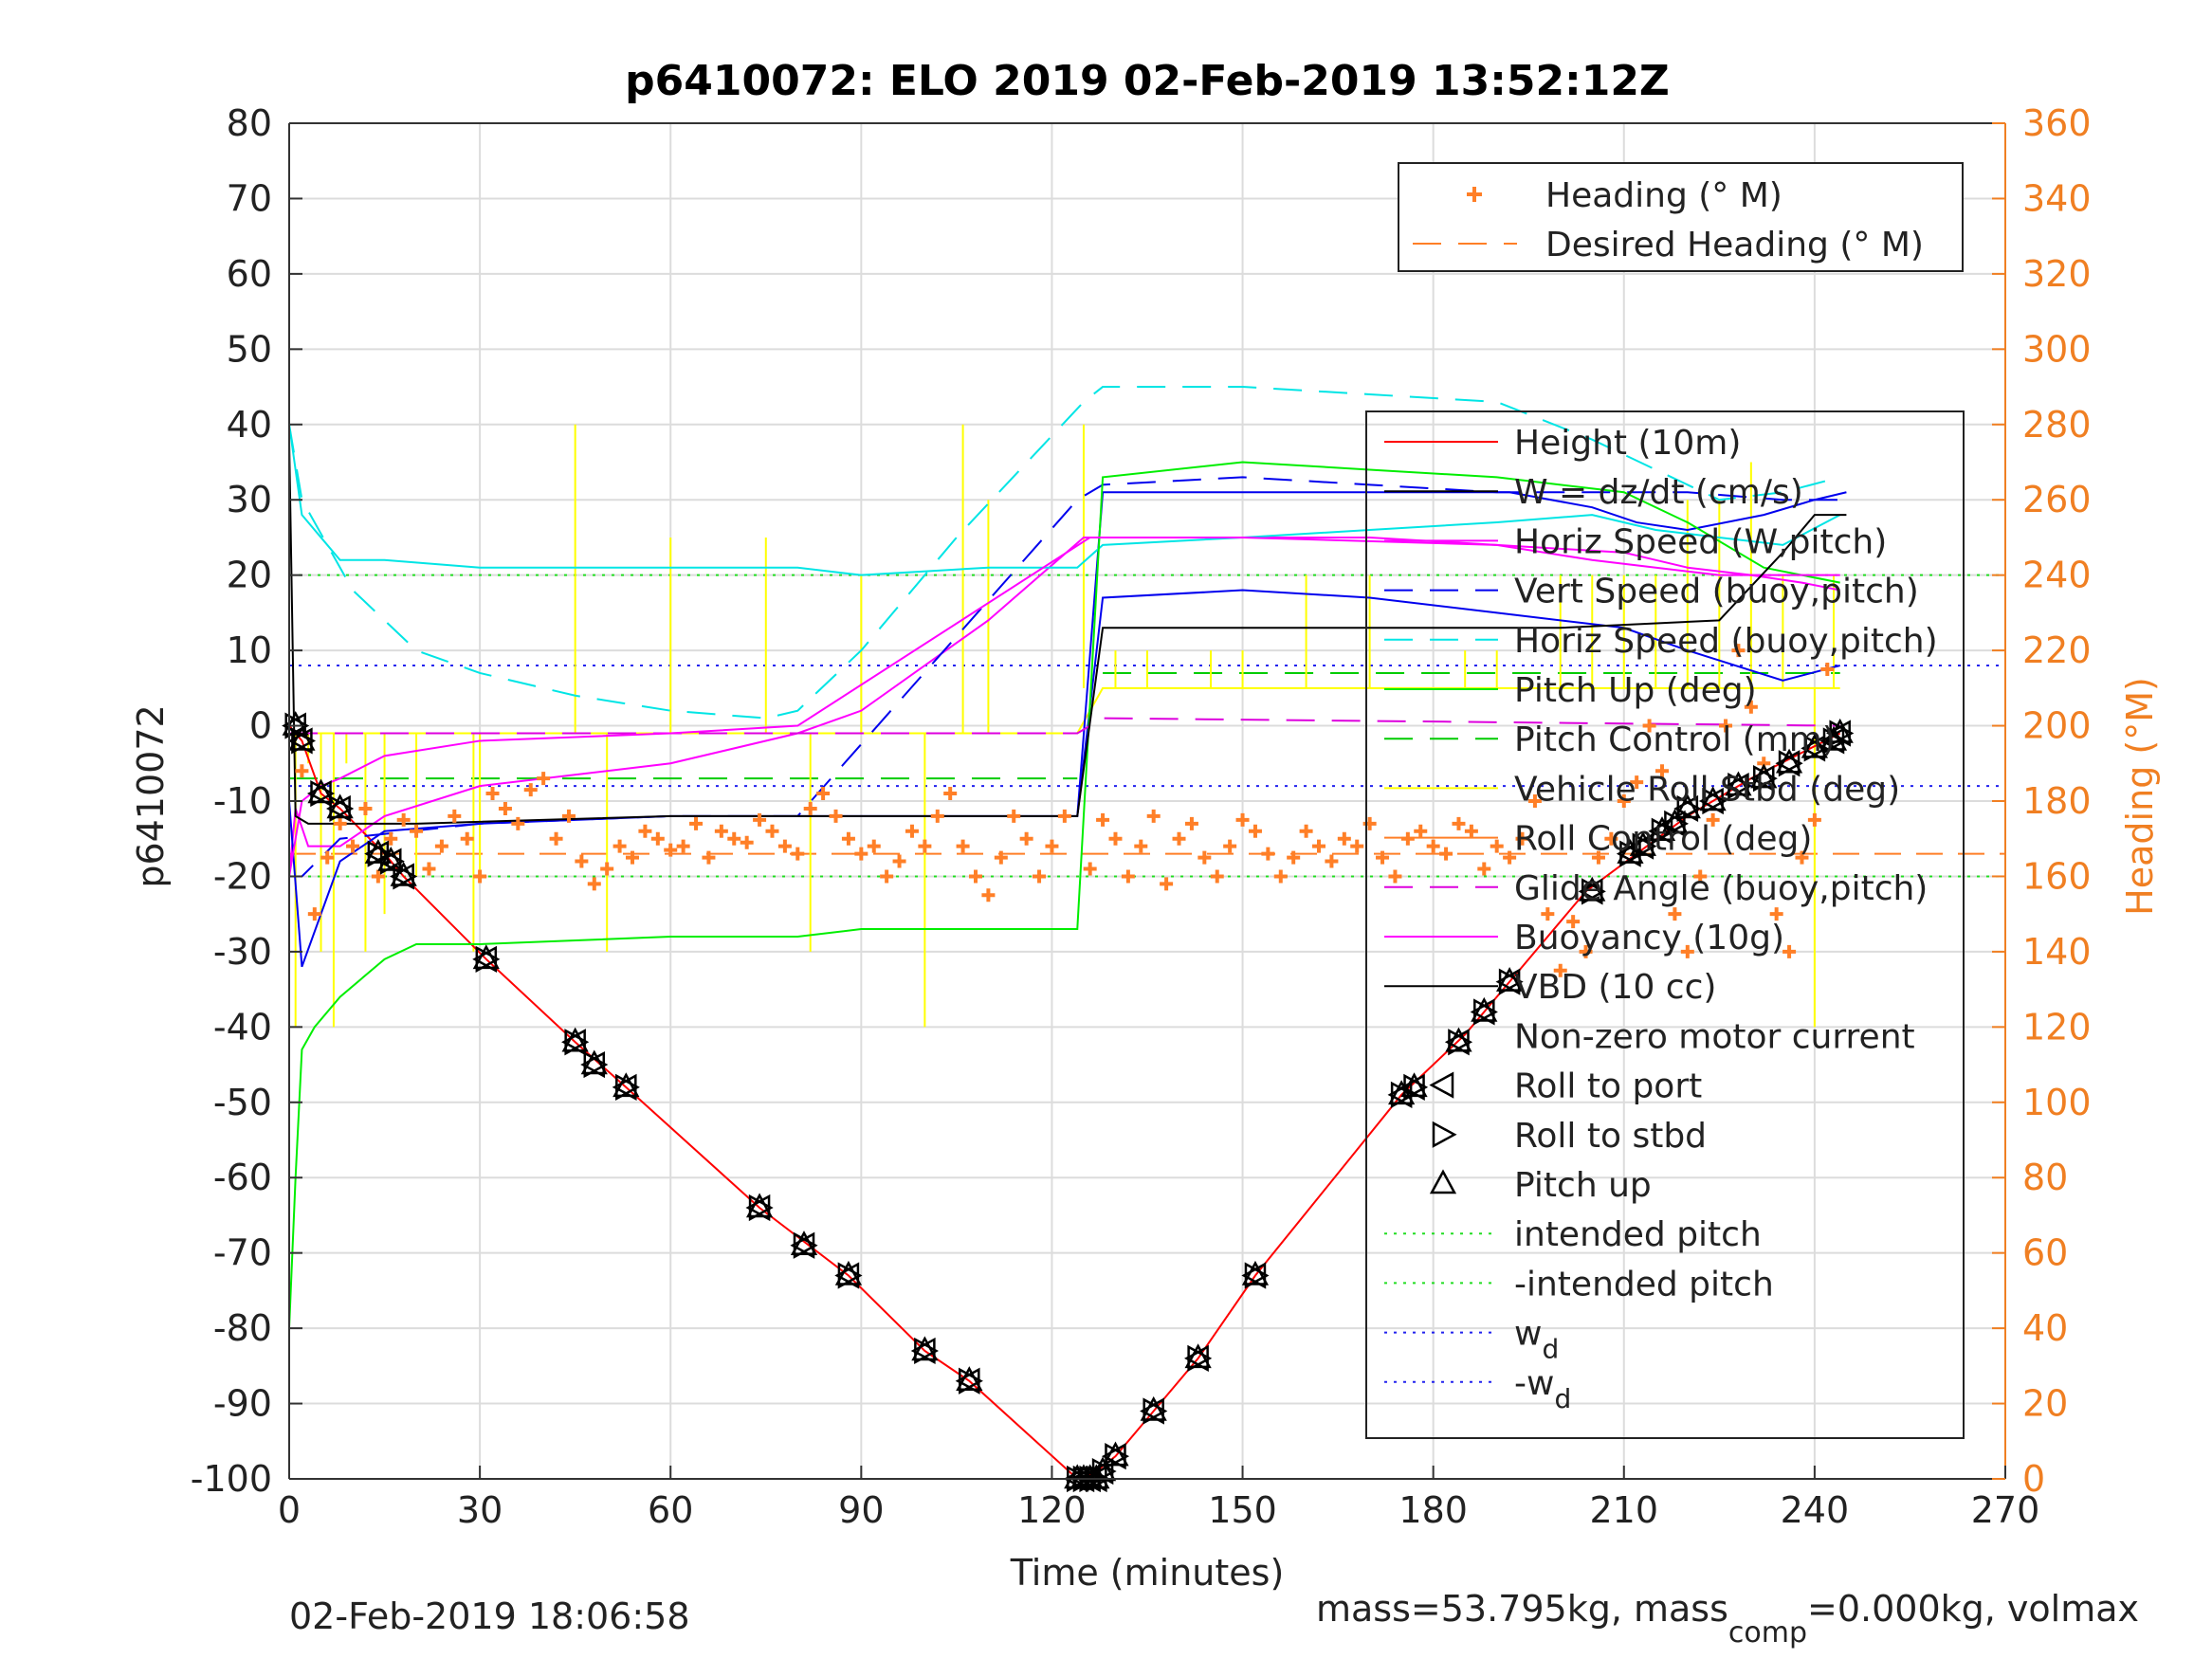 This screenshot has width=2212, height=1659. Describe the element at coordinates (1583, 1185) in the screenshot. I see `legend-main-label: Pitch up` at that location.